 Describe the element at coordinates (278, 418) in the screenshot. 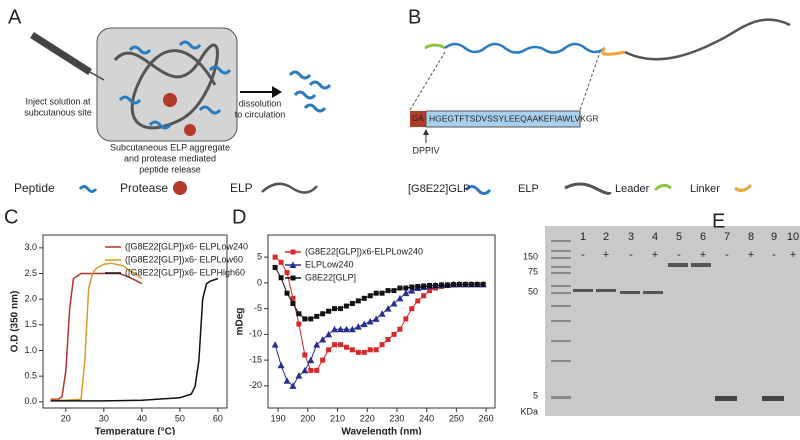

I see `x-tick-label: 190` at that location.